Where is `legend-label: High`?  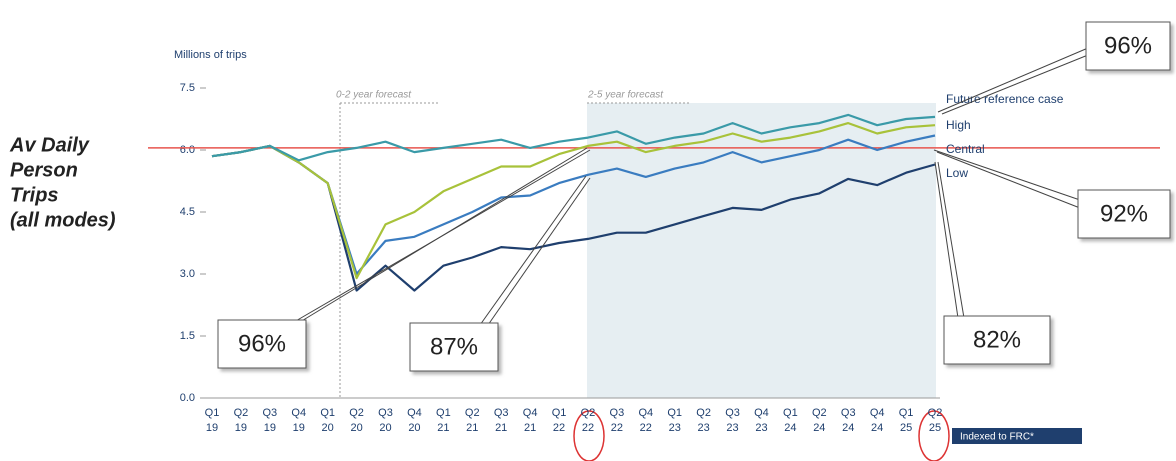 legend-label: High is located at coordinates (958, 125).